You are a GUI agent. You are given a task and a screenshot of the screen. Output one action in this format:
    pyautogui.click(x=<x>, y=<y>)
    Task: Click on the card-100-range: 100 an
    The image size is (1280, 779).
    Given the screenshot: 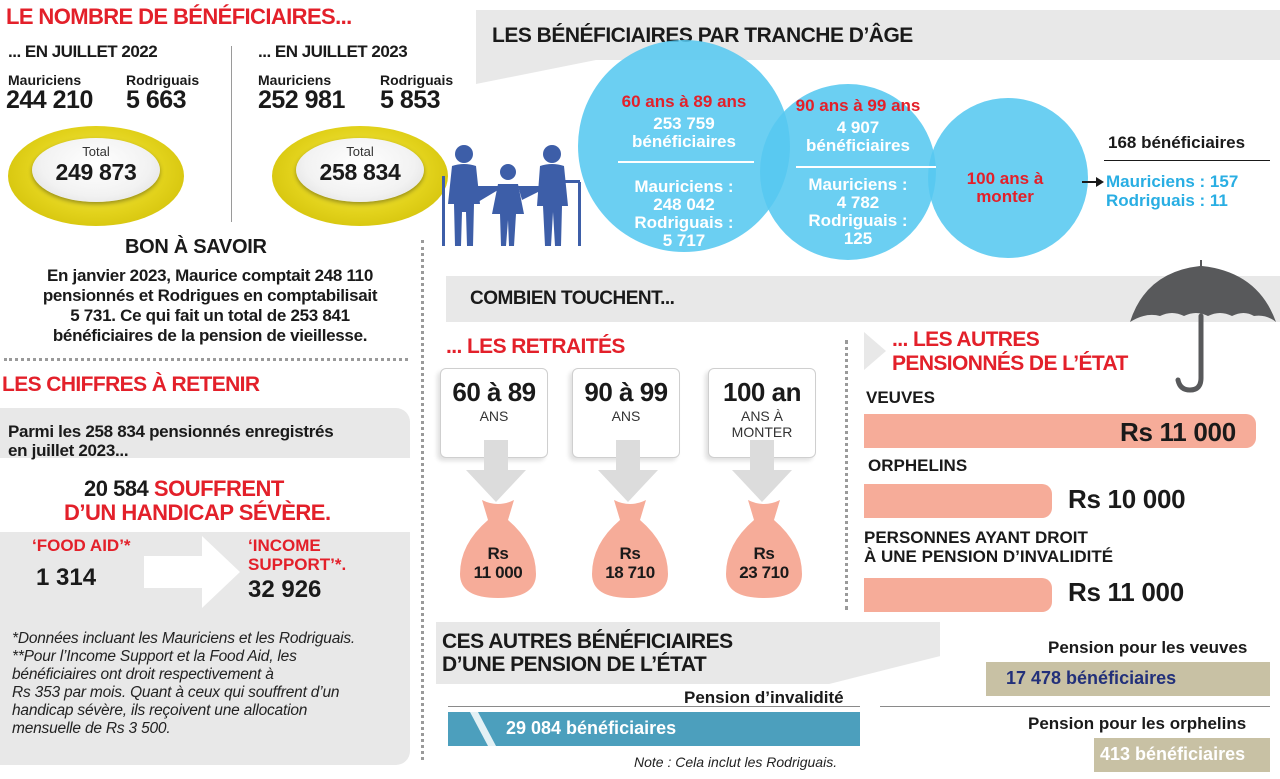 What is the action you would take?
    pyautogui.click(x=762, y=392)
    